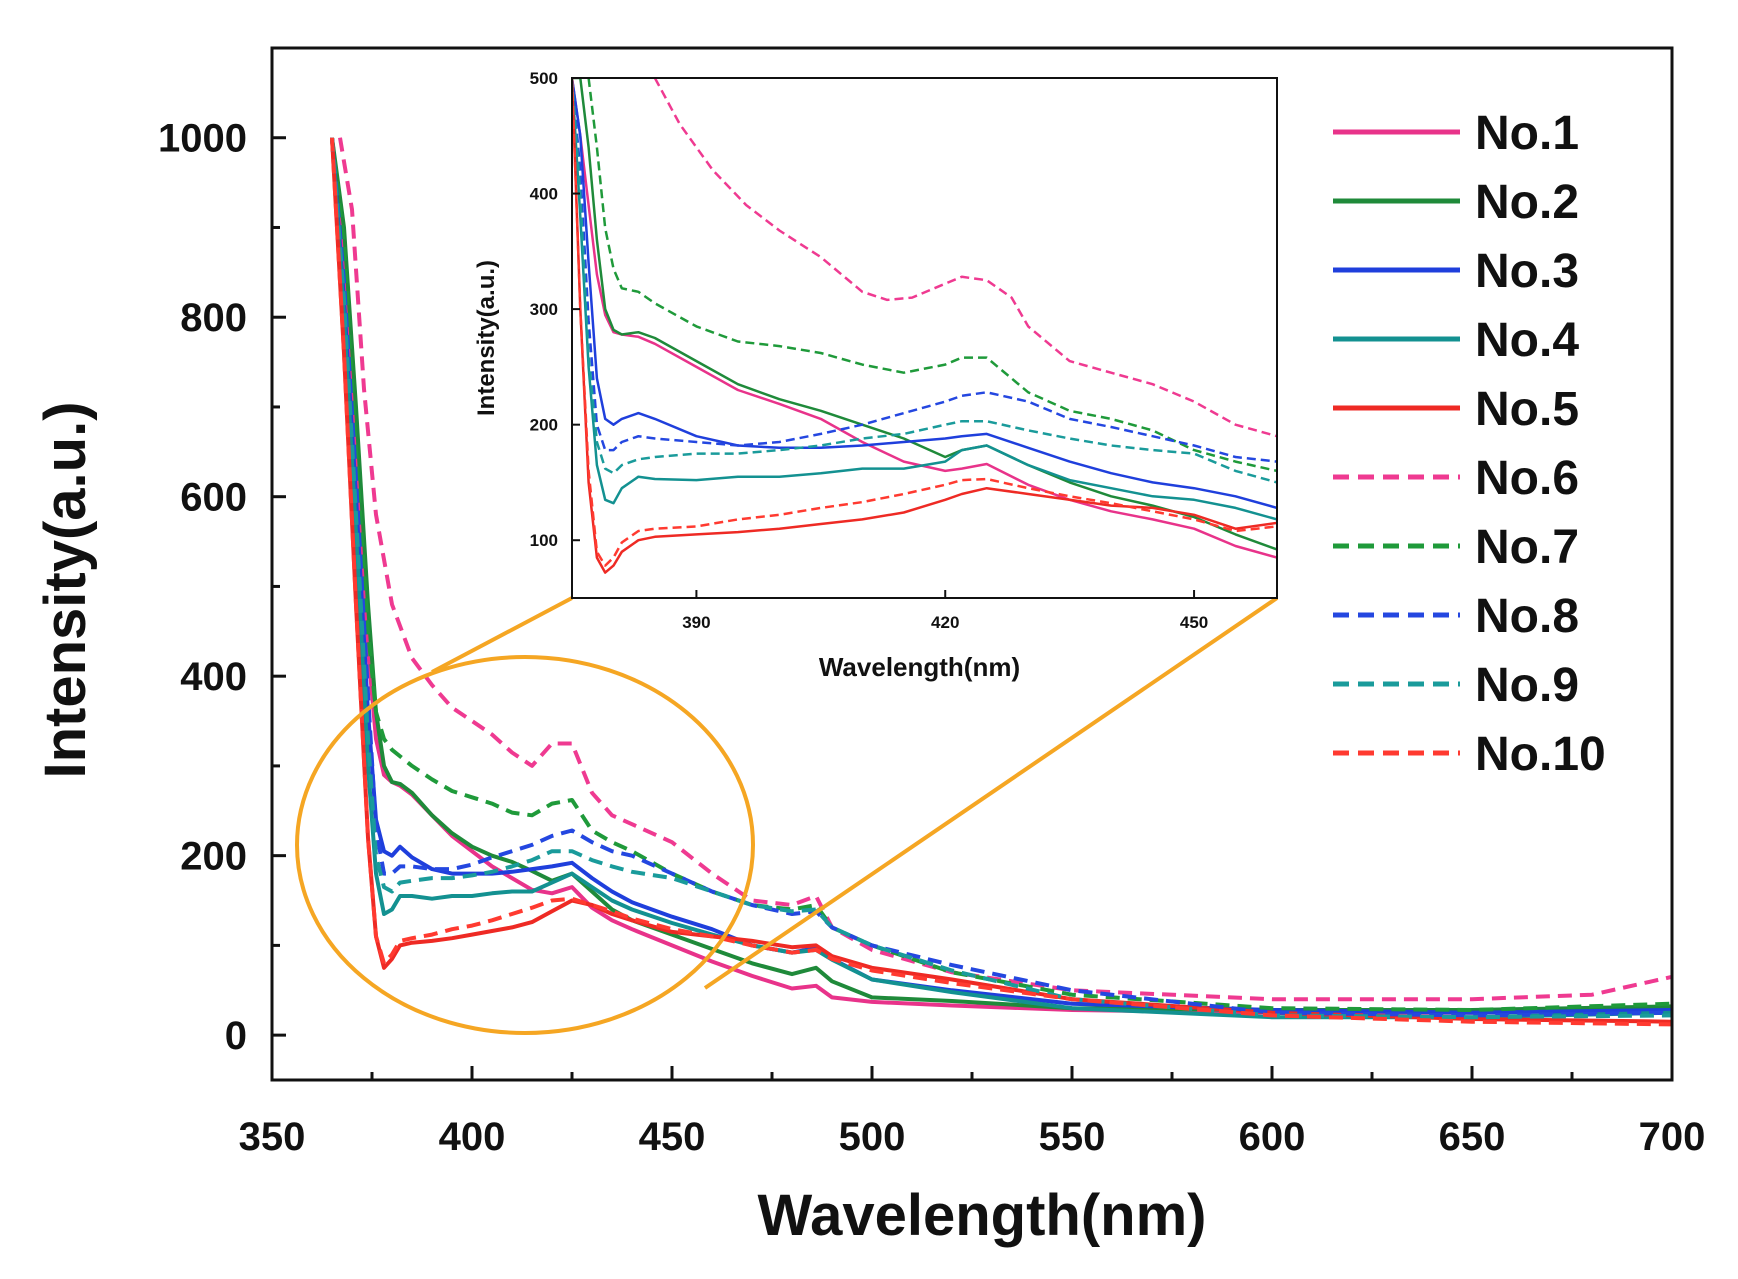 The width and height of the screenshot is (1738, 1279). I want to click on main-x-tick-label: 550, so click(1072, 1137).